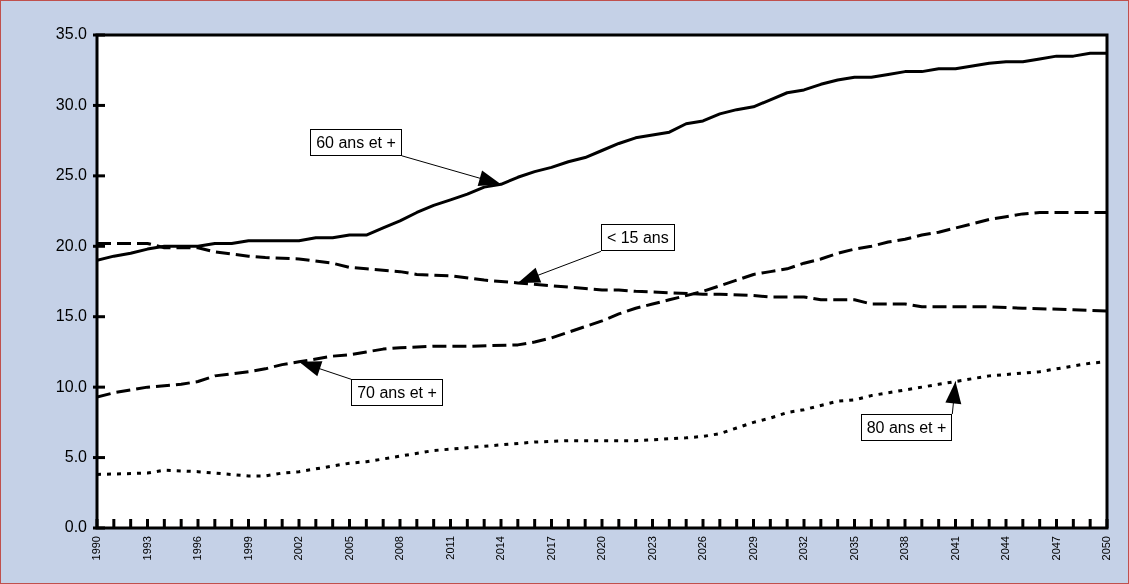 This screenshot has height=584, width=1129. What do you see at coordinates (71, 245) in the screenshot?
I see `y-tick-label: 20.0` at bounding box center [71, 245].